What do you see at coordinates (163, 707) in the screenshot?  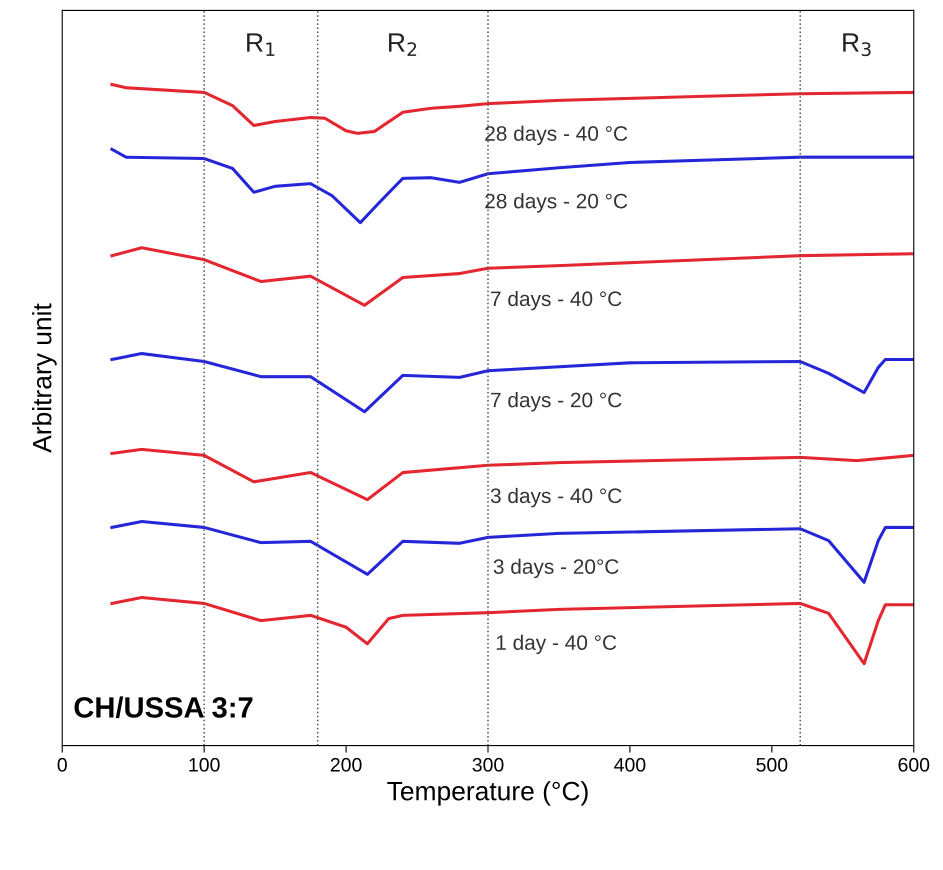 I see `annotation: CH/USSA 3:7` at bounding box center [163, 707].